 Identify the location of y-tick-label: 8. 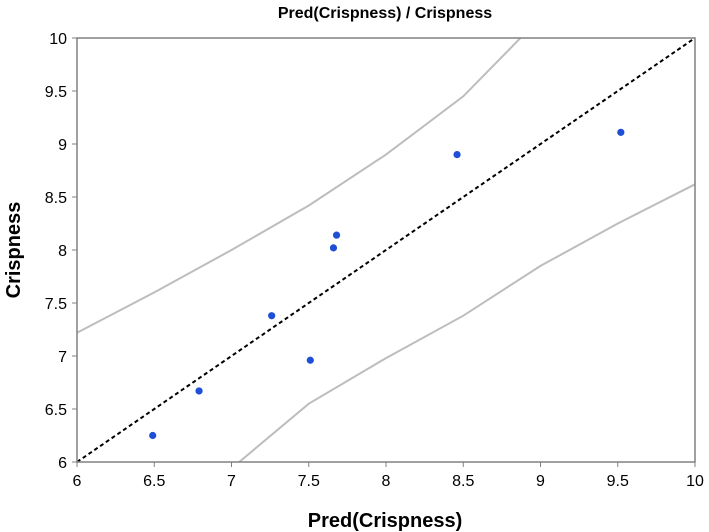
(62, 251).